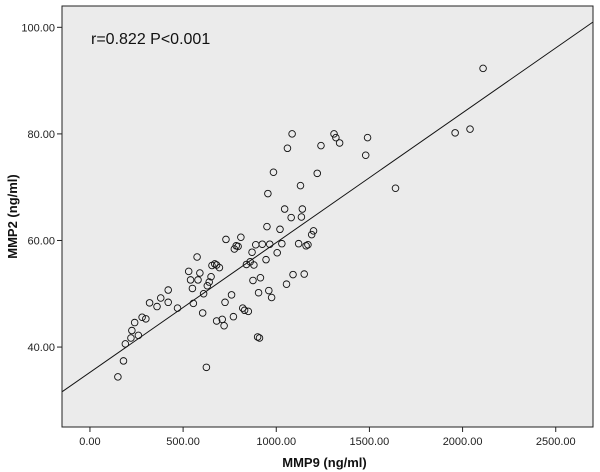  Describe the element at coordinates (89, 442) in the screenshot. I see `x-tick-label: 0.00` at that location.